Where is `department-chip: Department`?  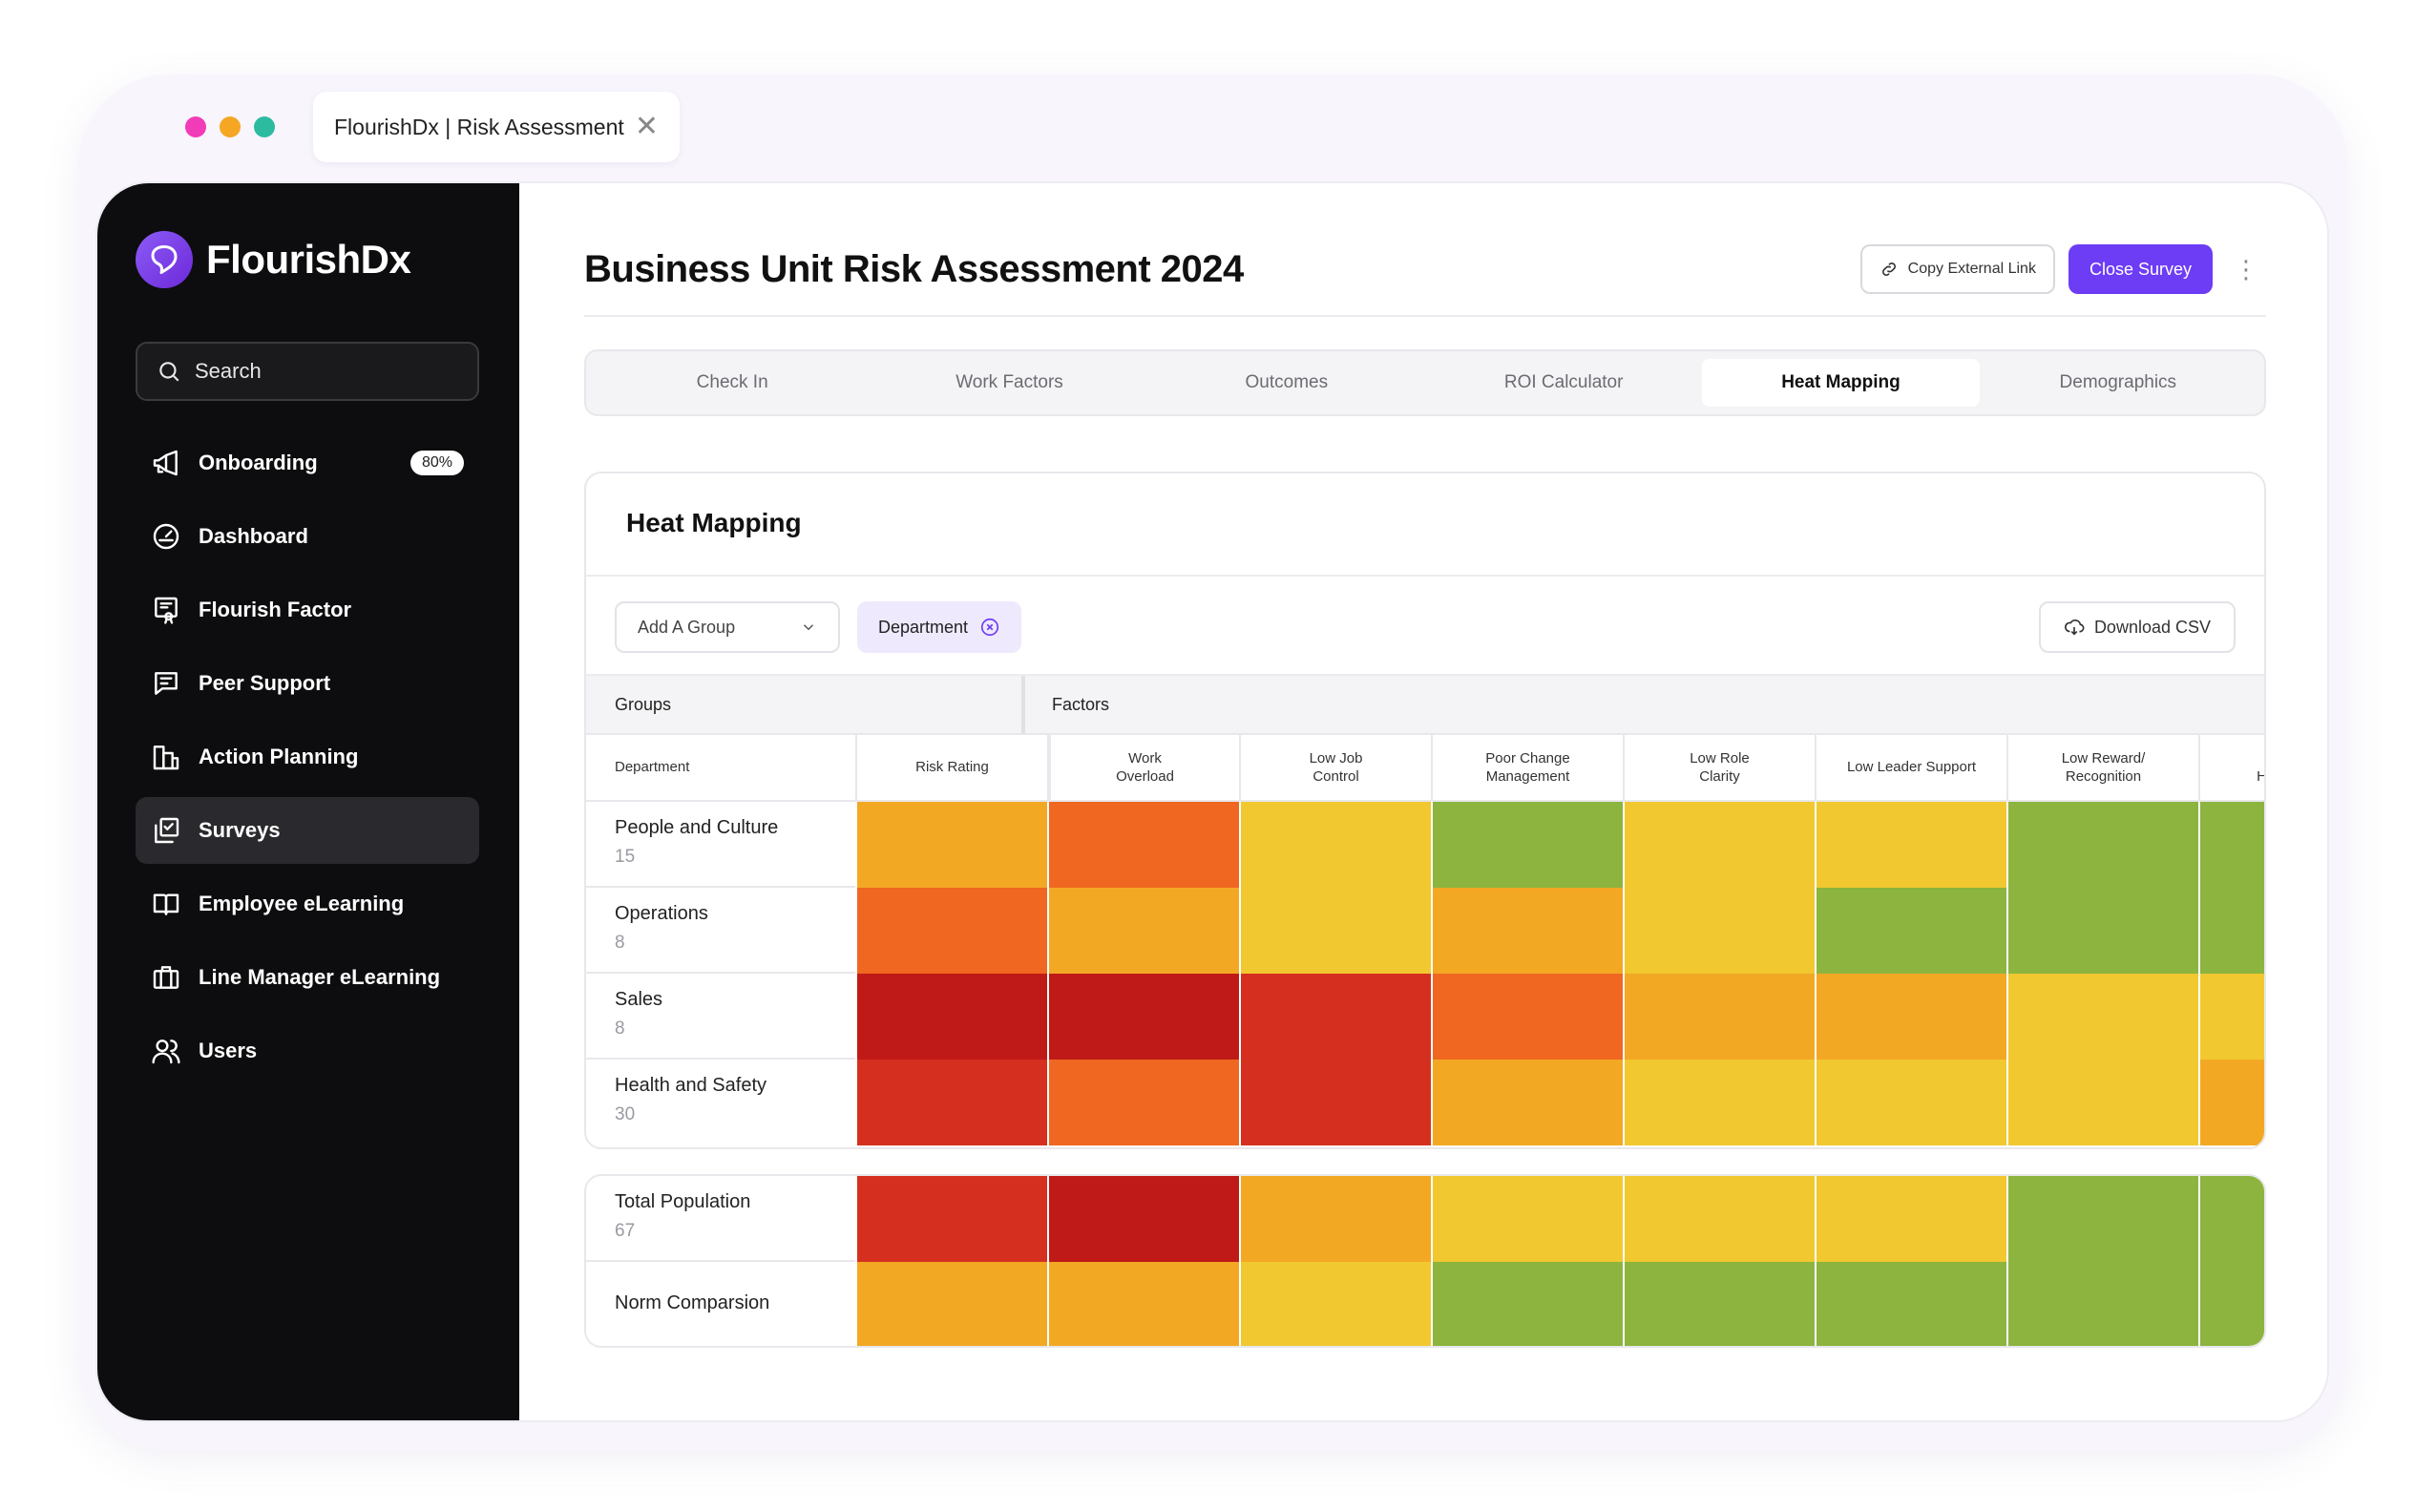
department-chip: Department is located at coordinates (940, 627).